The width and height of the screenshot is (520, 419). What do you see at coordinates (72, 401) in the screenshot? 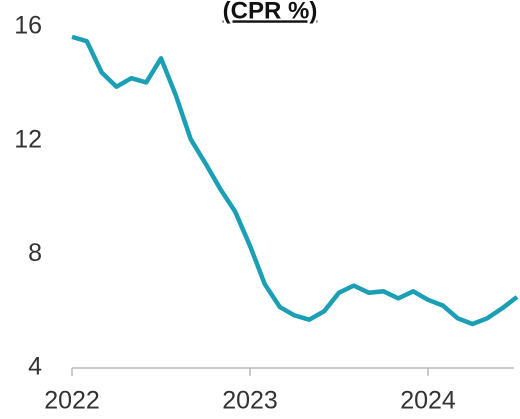
I see `x-tick-label: 2022` at bounding box center [72, 401].